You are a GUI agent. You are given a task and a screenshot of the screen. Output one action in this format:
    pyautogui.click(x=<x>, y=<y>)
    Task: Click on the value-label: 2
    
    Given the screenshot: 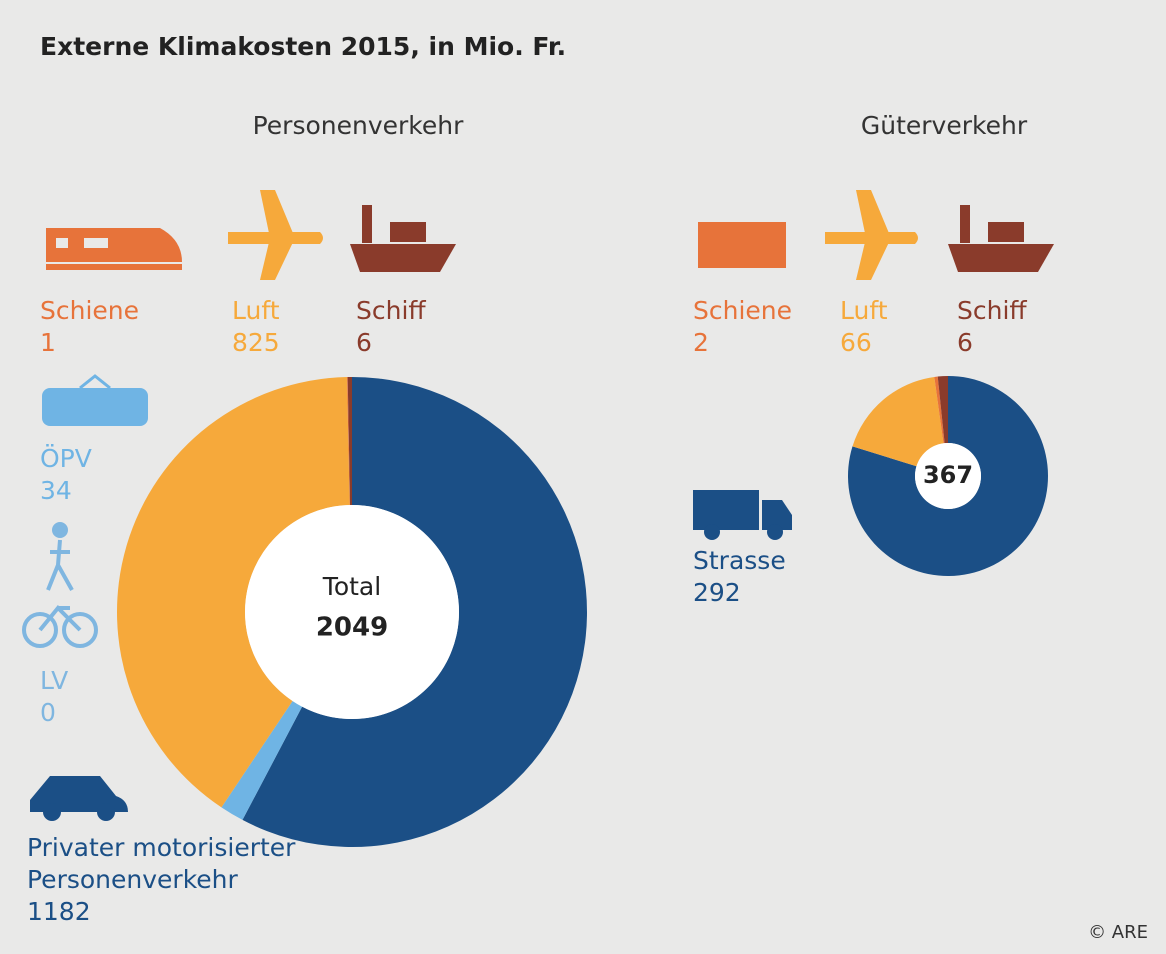 What is the action you would take?
    pyautogui.click(x=701, y=342)
    